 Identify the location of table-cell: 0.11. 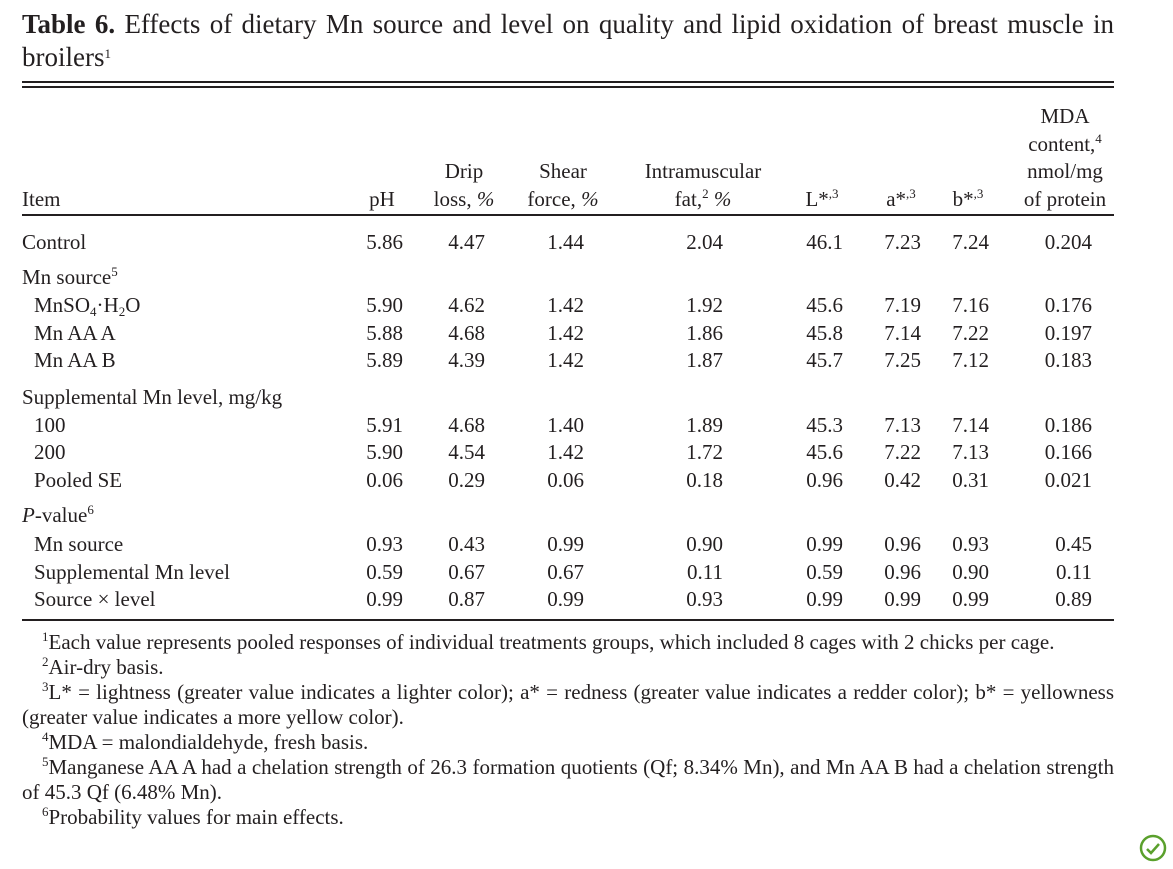
(1074, 572).